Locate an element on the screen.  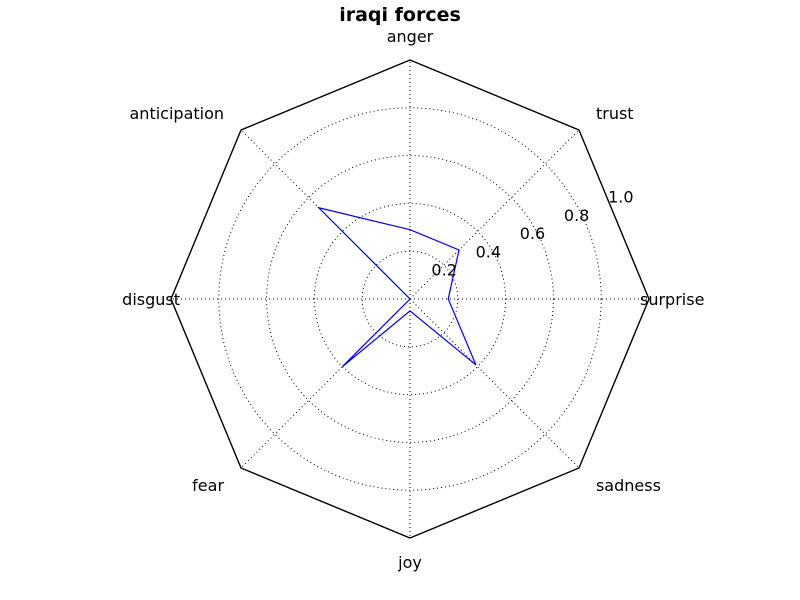
category-label-anticipation: anticipation is located at coordinates (177, 113).